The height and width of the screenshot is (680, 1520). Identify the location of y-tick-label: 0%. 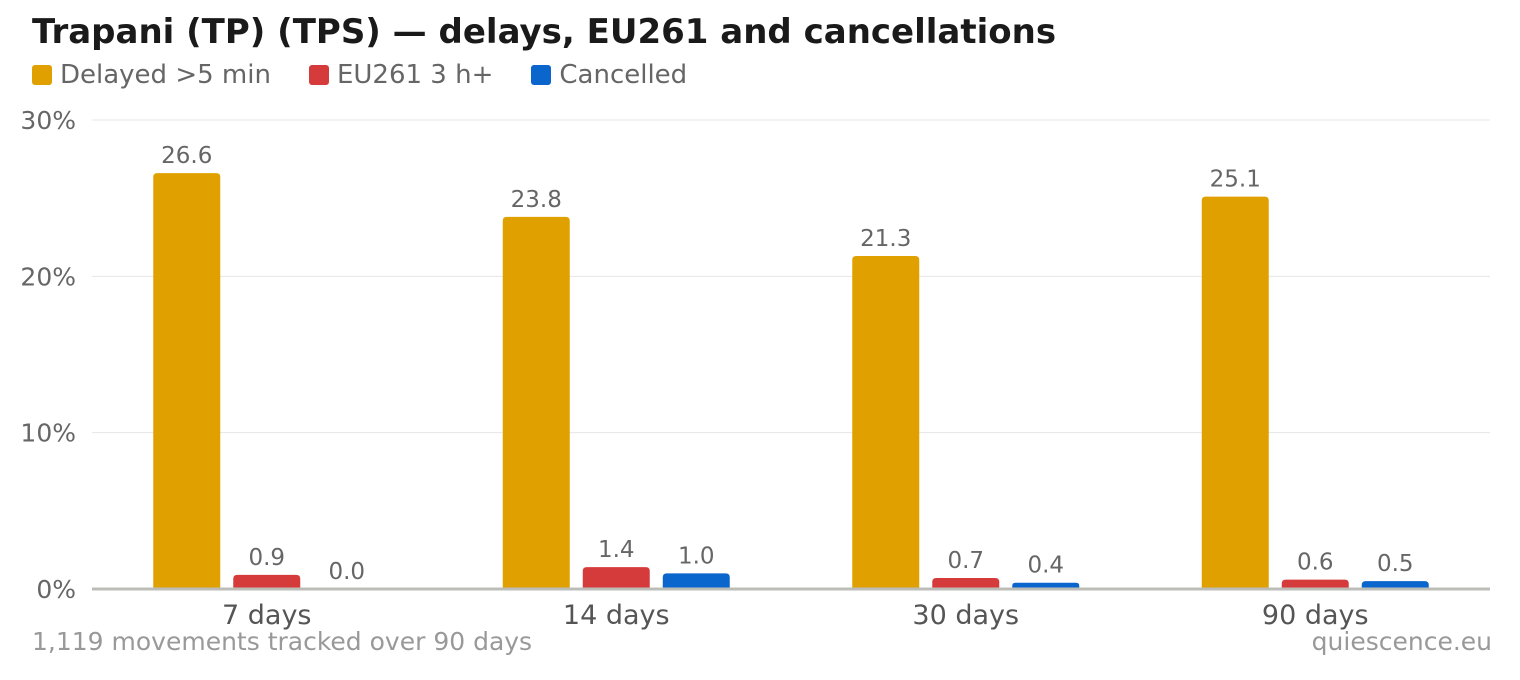
(56, 589).